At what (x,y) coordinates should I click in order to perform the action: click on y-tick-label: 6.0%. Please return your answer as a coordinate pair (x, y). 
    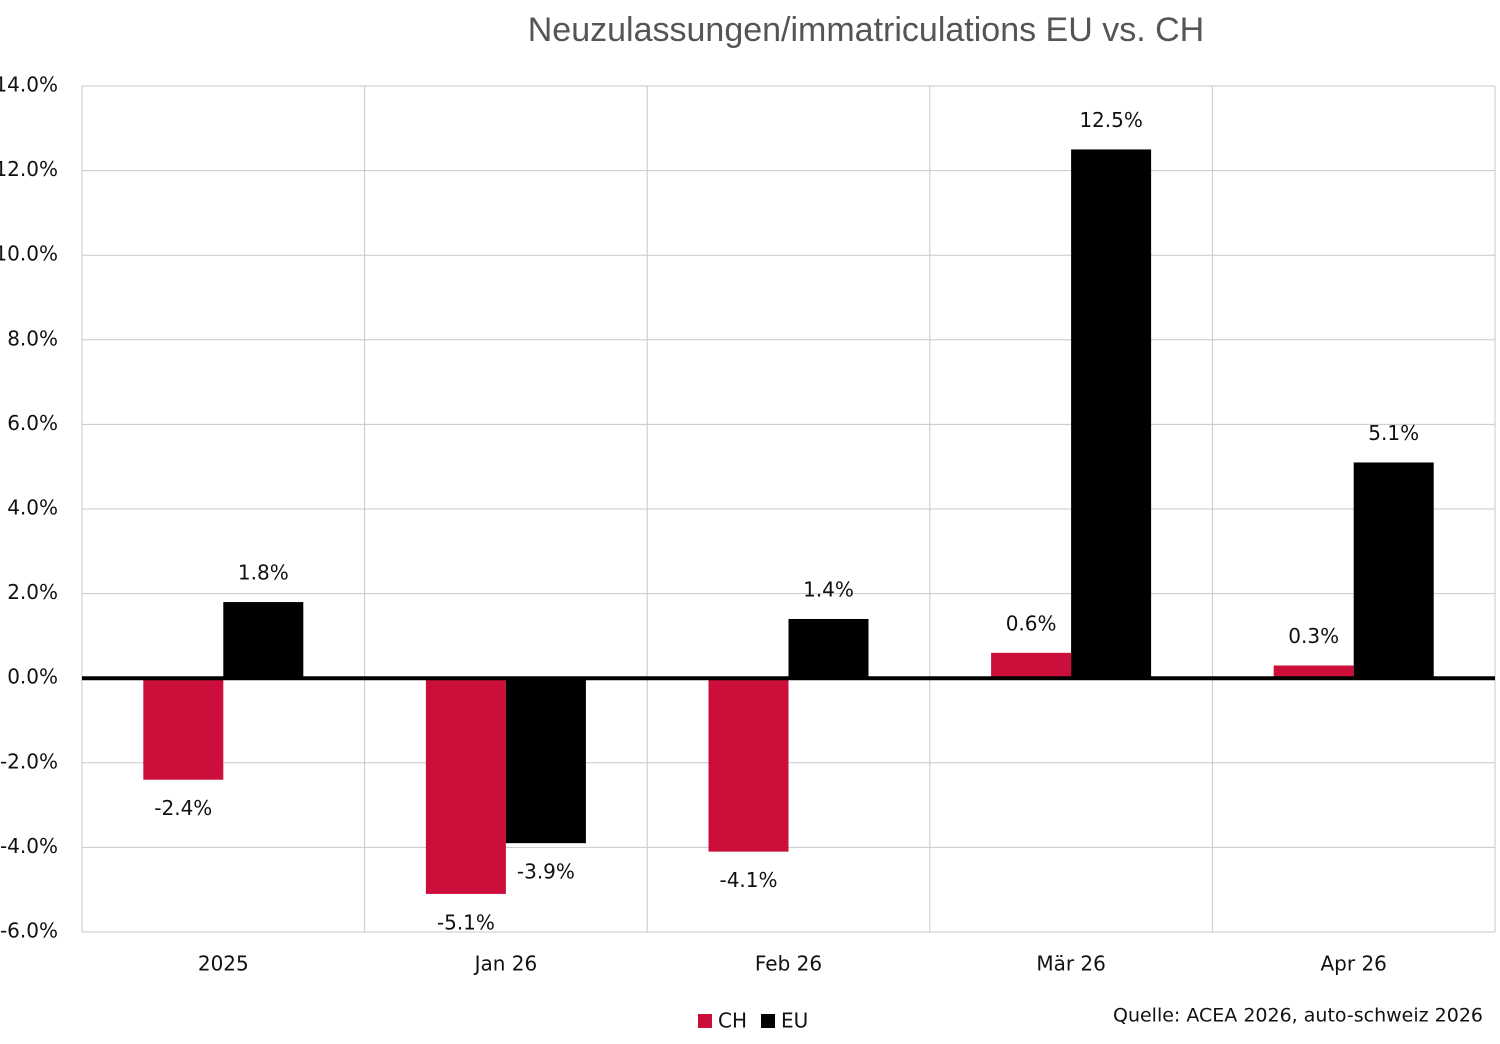
    Looking at the image, I should click on (32, 423).